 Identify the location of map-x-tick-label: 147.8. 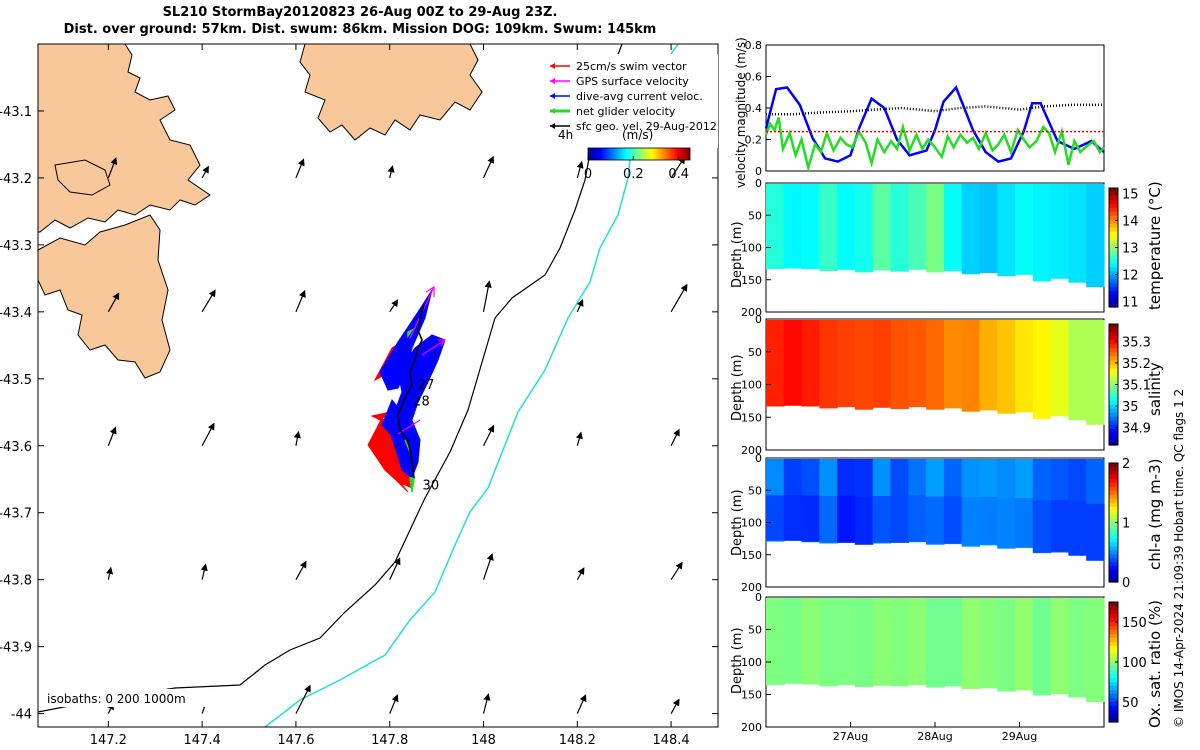
(389, 740).